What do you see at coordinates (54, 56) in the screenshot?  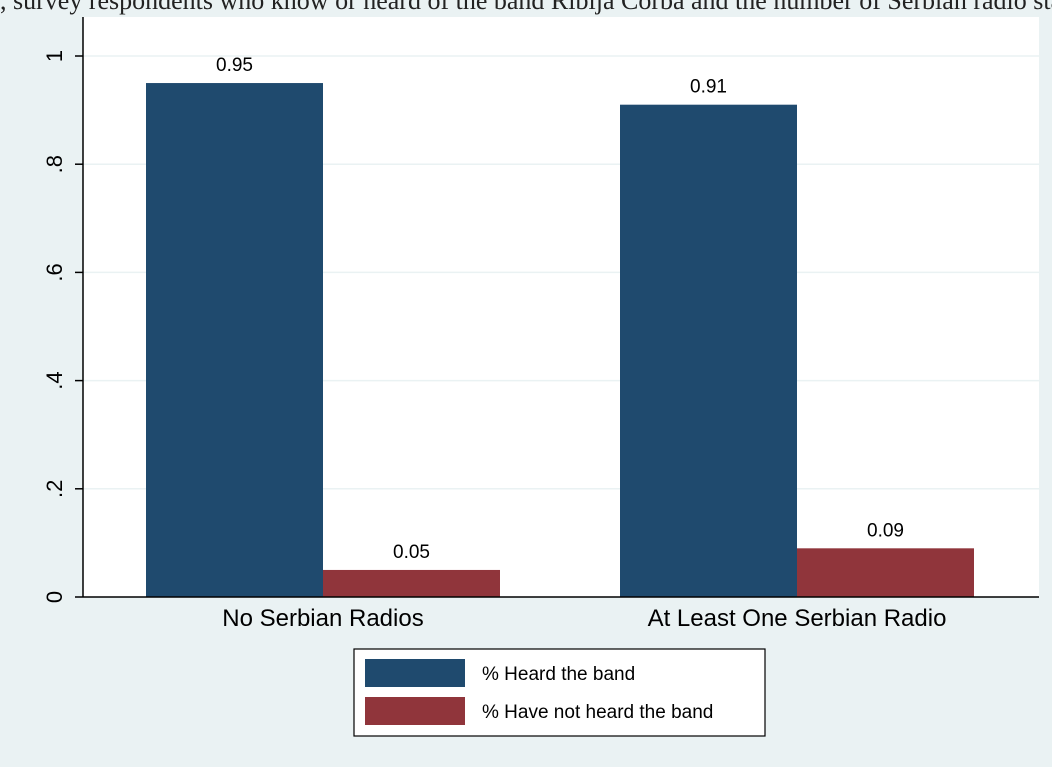 I see `y-tick-label: 1` at bounding box center [54, 56].